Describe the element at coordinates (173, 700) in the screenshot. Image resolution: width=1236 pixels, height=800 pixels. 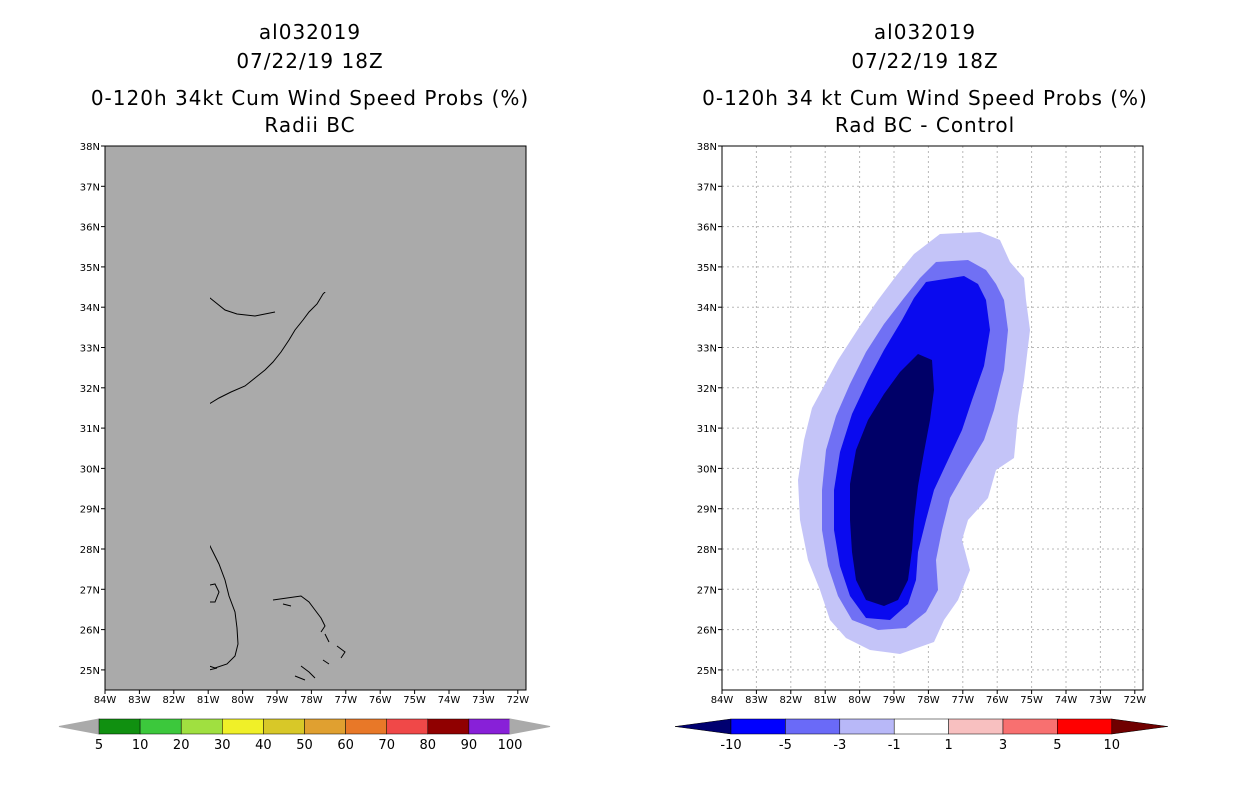
I see `lon-tick-label: 82W` at that location.